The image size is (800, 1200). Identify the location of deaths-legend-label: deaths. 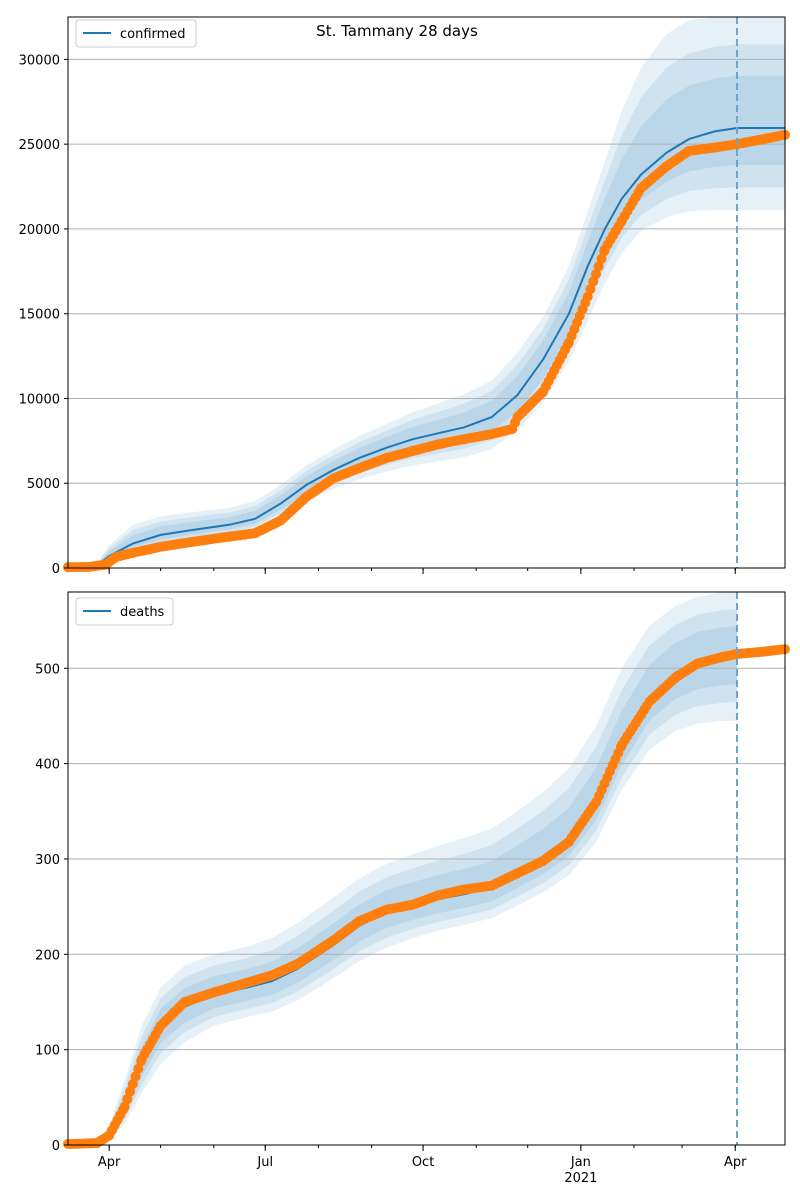
(142, 612).